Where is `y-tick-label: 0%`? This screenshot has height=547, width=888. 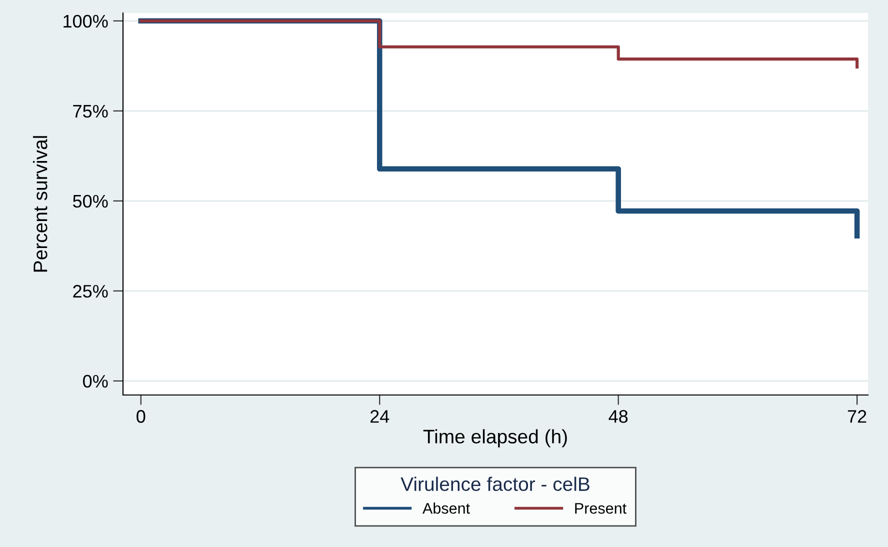 y-tick-label: 0% is located at coordinates (95, 381).